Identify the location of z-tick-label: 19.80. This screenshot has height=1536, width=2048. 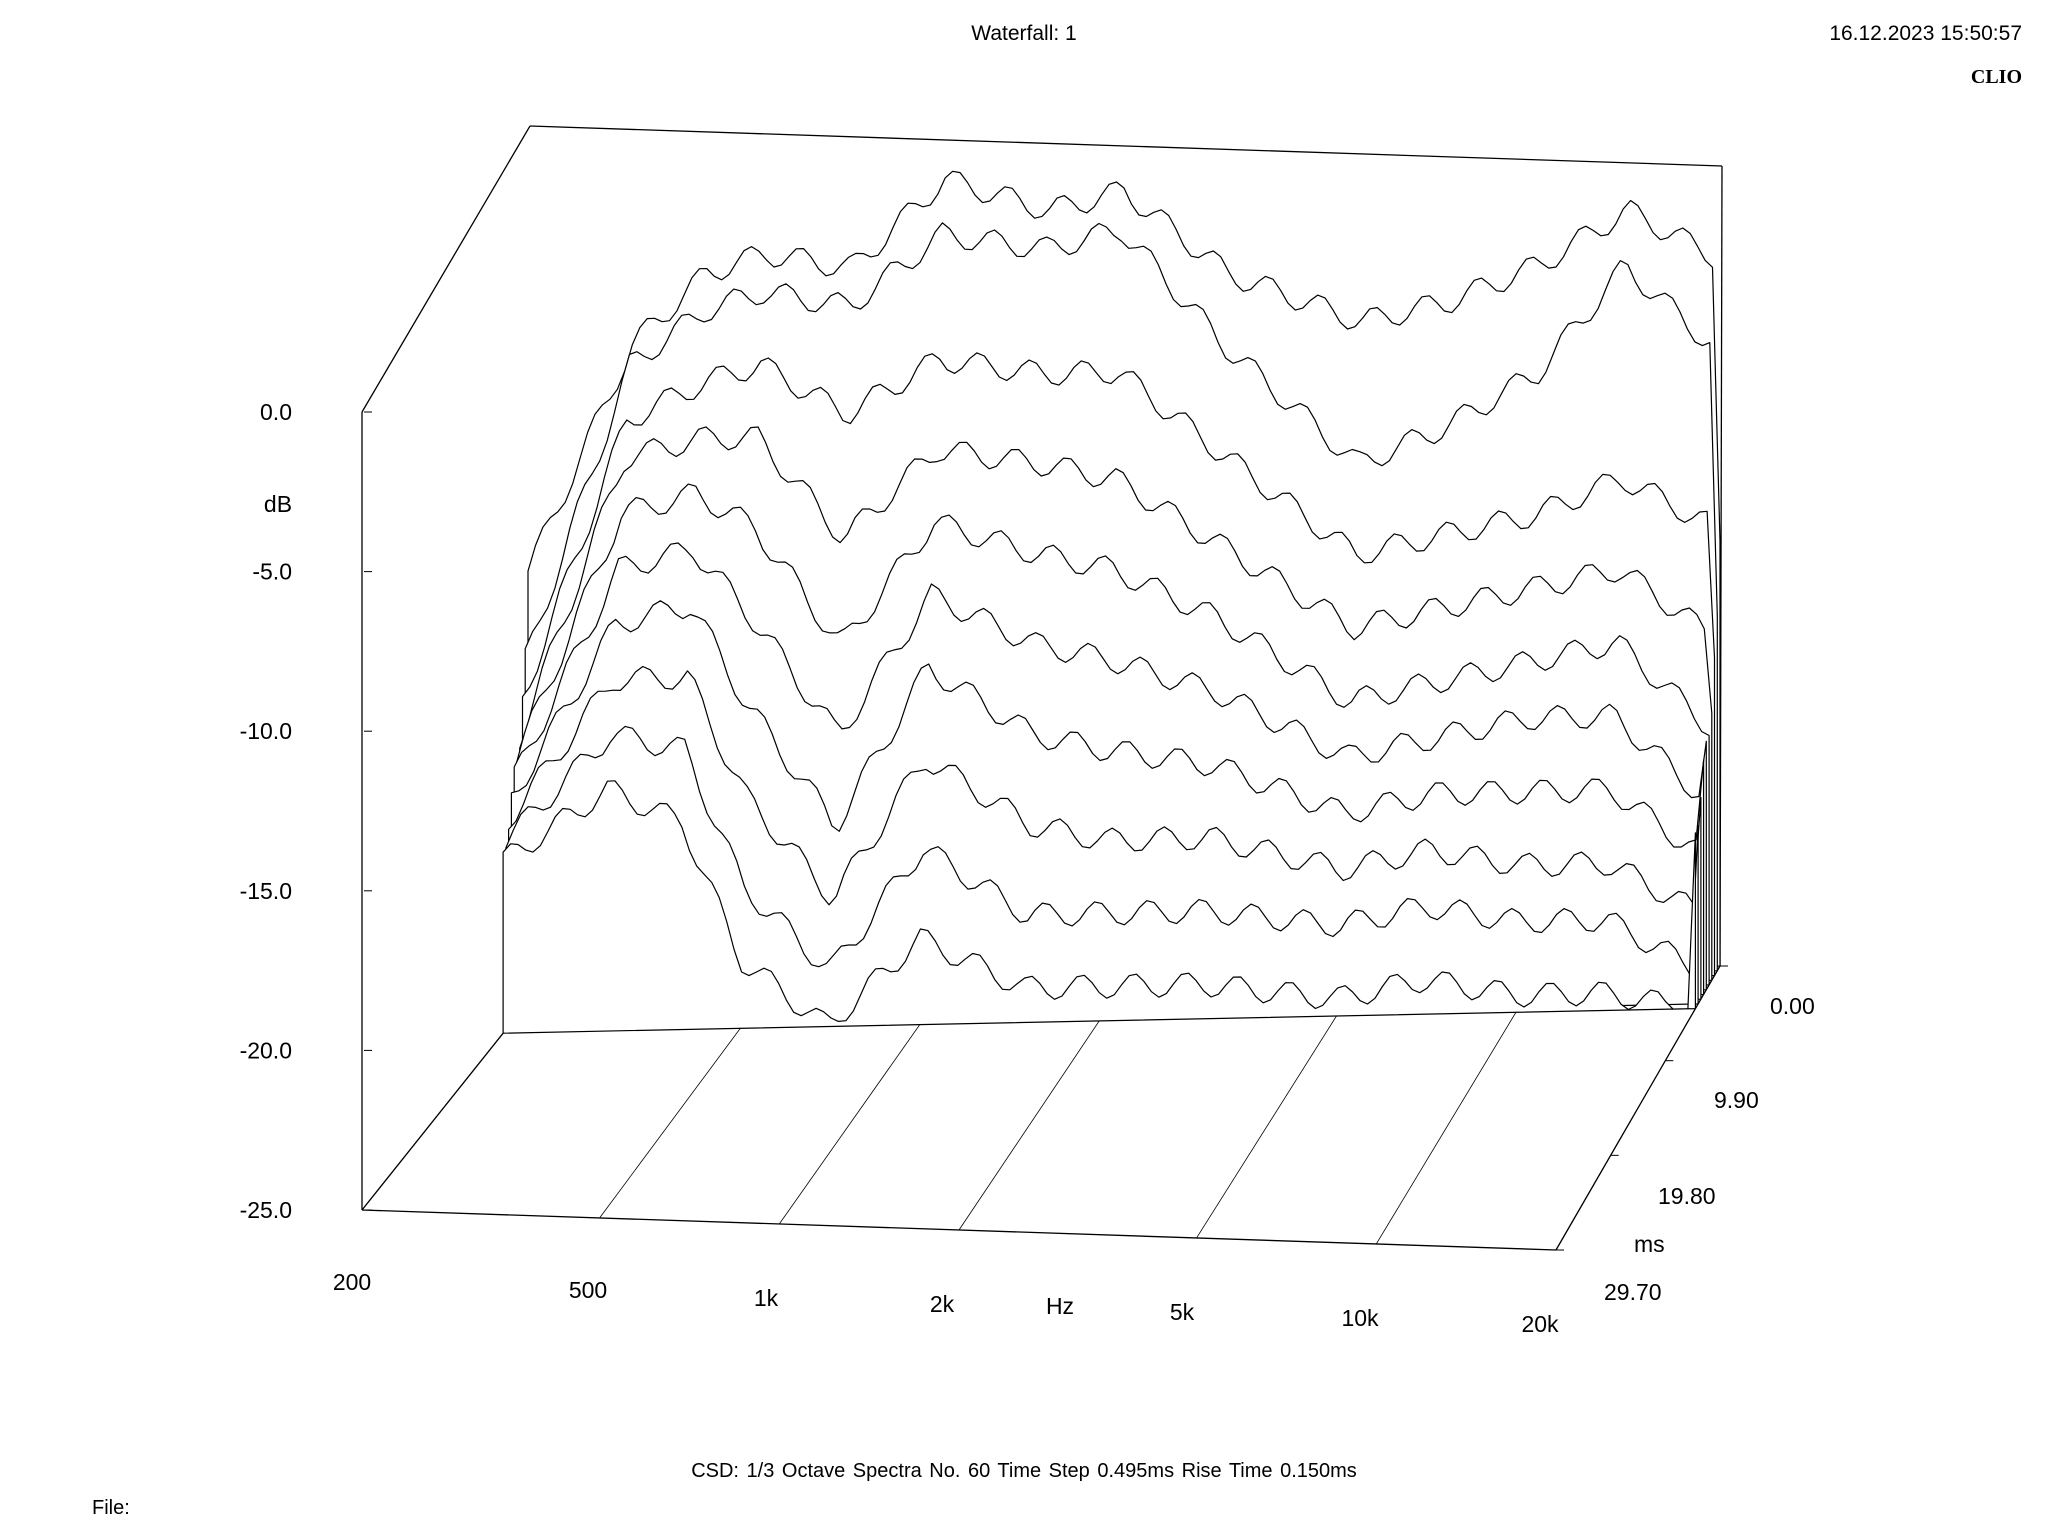
(1687, 1196).